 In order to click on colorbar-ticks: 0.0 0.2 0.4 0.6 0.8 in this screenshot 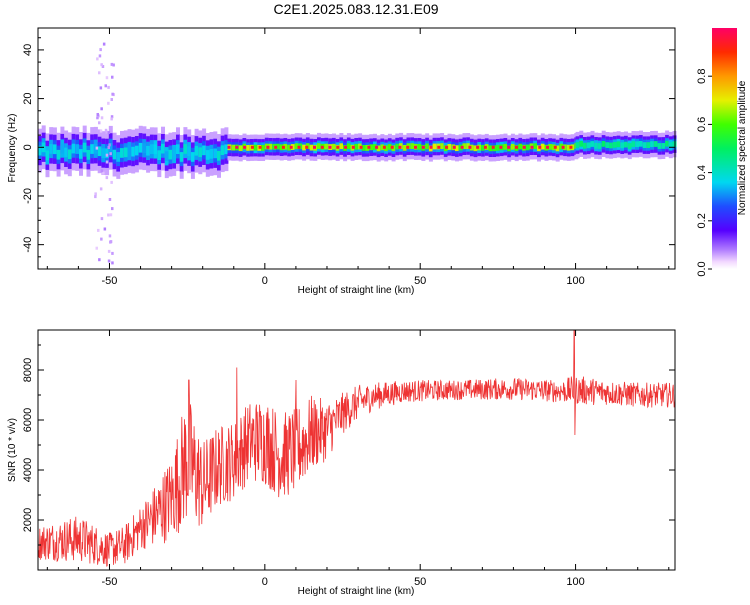, I will do `click(704, 173)`.